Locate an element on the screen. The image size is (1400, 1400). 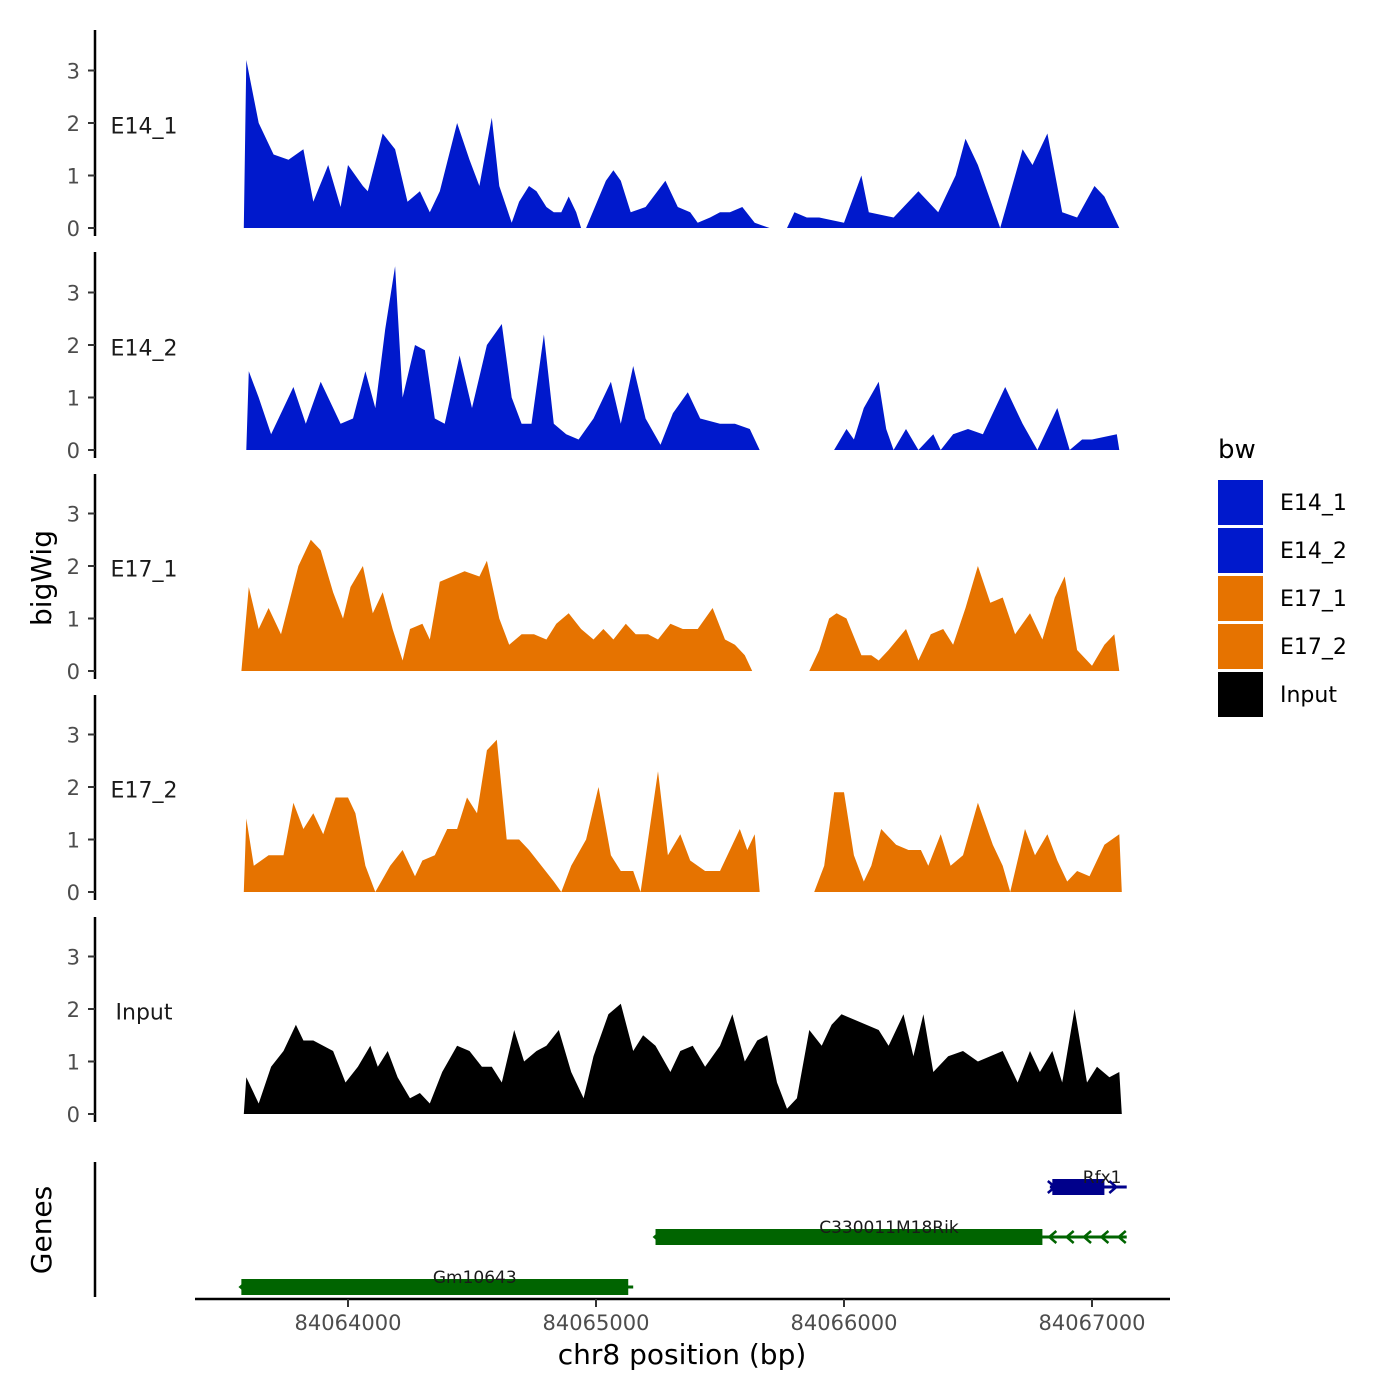
y-axis-title: bigWig is located at coordinates (41, 578).